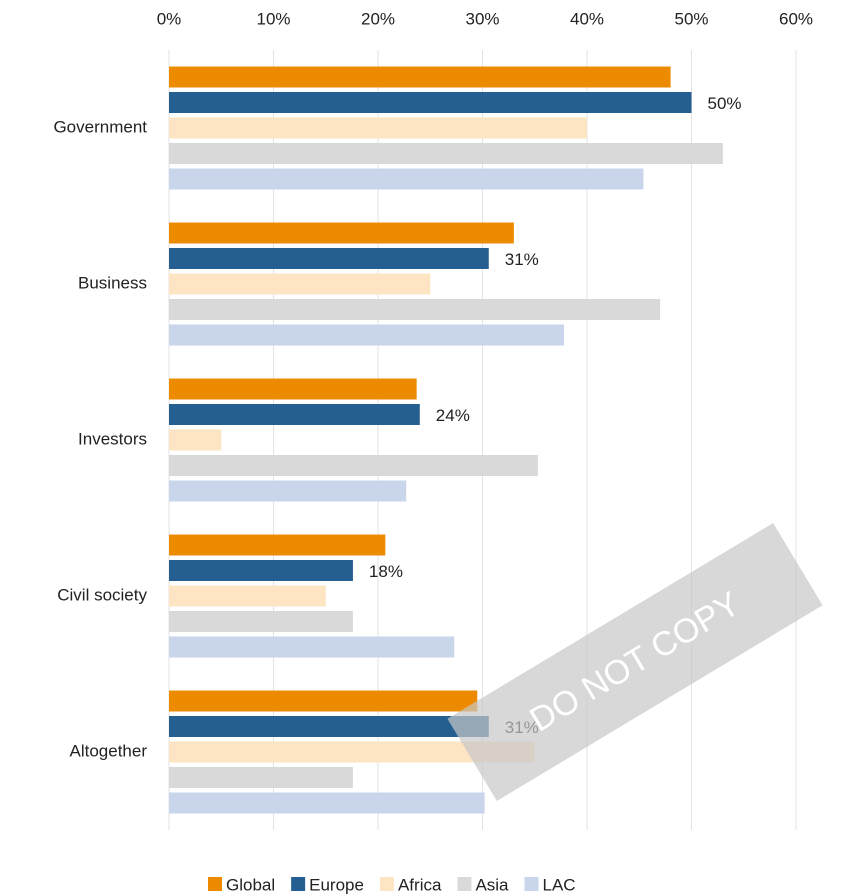 This screenshot has height=895, width=841. I want to click on x-tick-label: 20%, so click(378, 18).